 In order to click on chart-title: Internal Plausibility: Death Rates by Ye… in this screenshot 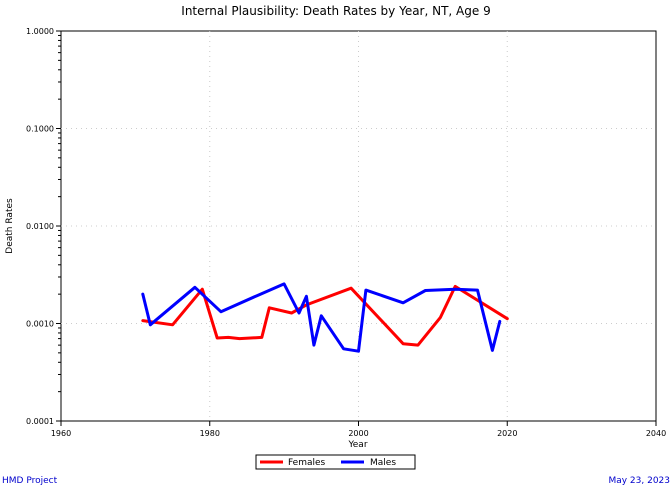, I will do `click(335, 11)`.